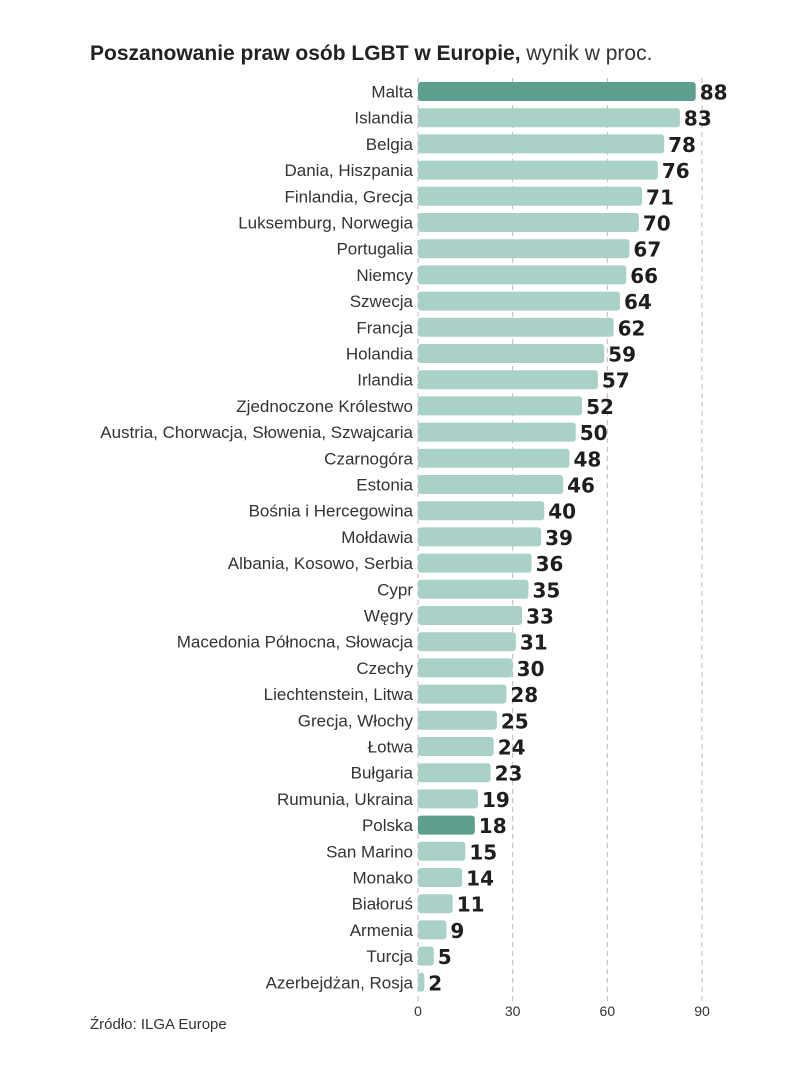 This screenshot has height=1080, width=810. I want to click on chart-title-light: wynik w proc., so click(589, 53).